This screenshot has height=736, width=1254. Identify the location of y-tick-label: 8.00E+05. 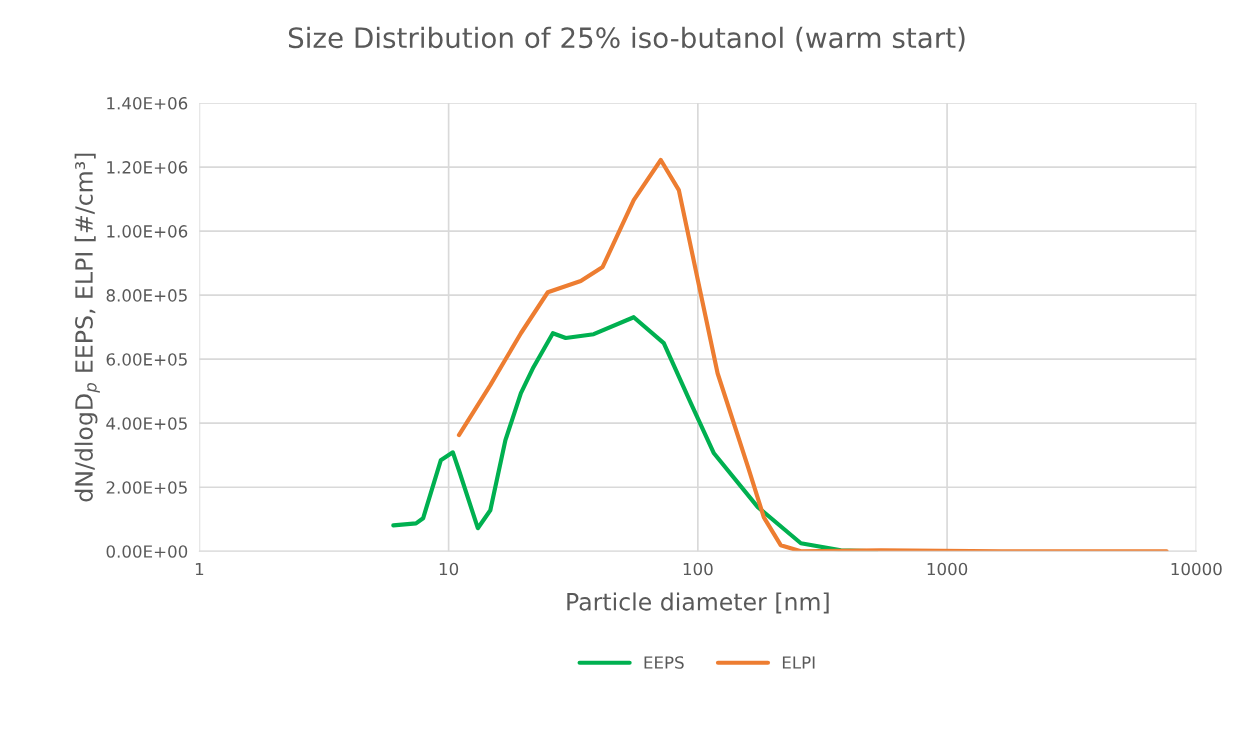
(146, 295).